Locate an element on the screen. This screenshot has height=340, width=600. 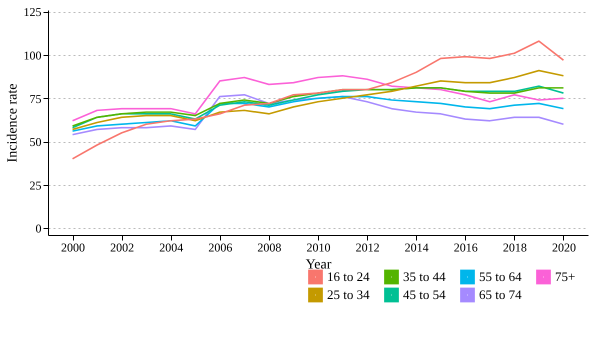
x-tick-label: 2010 is located at coordinates (318, 247).